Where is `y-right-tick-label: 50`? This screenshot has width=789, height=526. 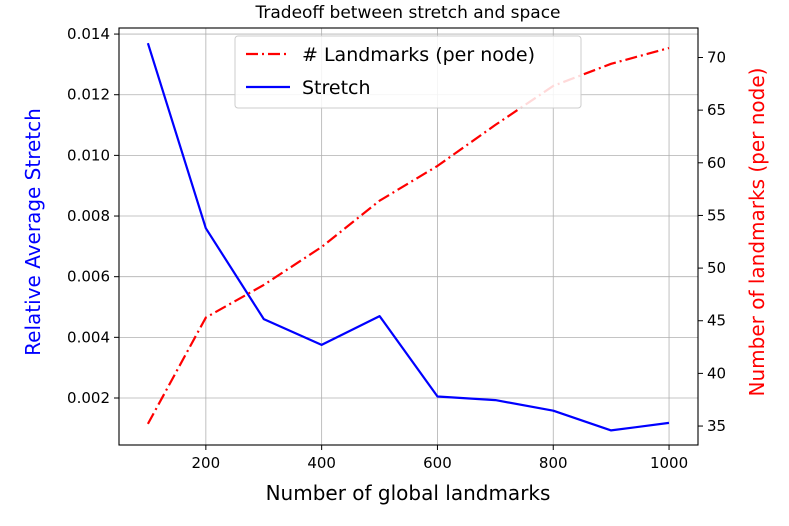
y-right-tick-label: 50 is located at coordinates (716, 268).